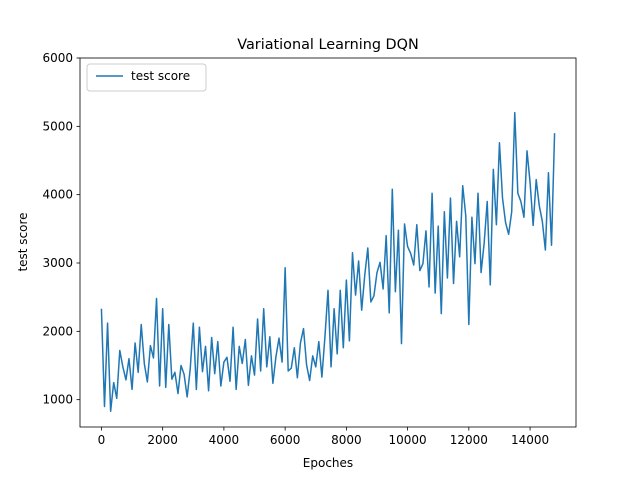 The height and width of the screenshot is (480, 640). I want to click on x-axis-label: Epoches, so click(328, 463).